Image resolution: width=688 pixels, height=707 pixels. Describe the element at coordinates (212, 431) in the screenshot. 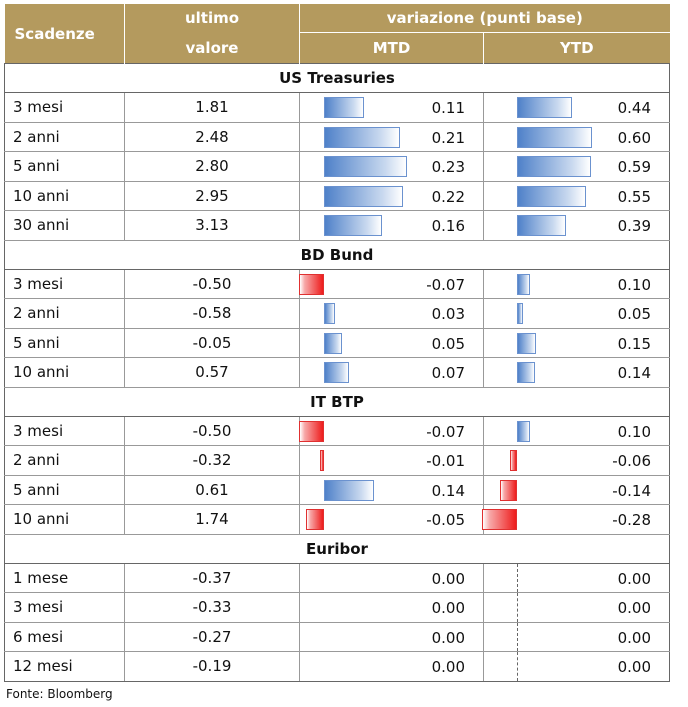

I see `ultimo-valore: -0.50` at that location.